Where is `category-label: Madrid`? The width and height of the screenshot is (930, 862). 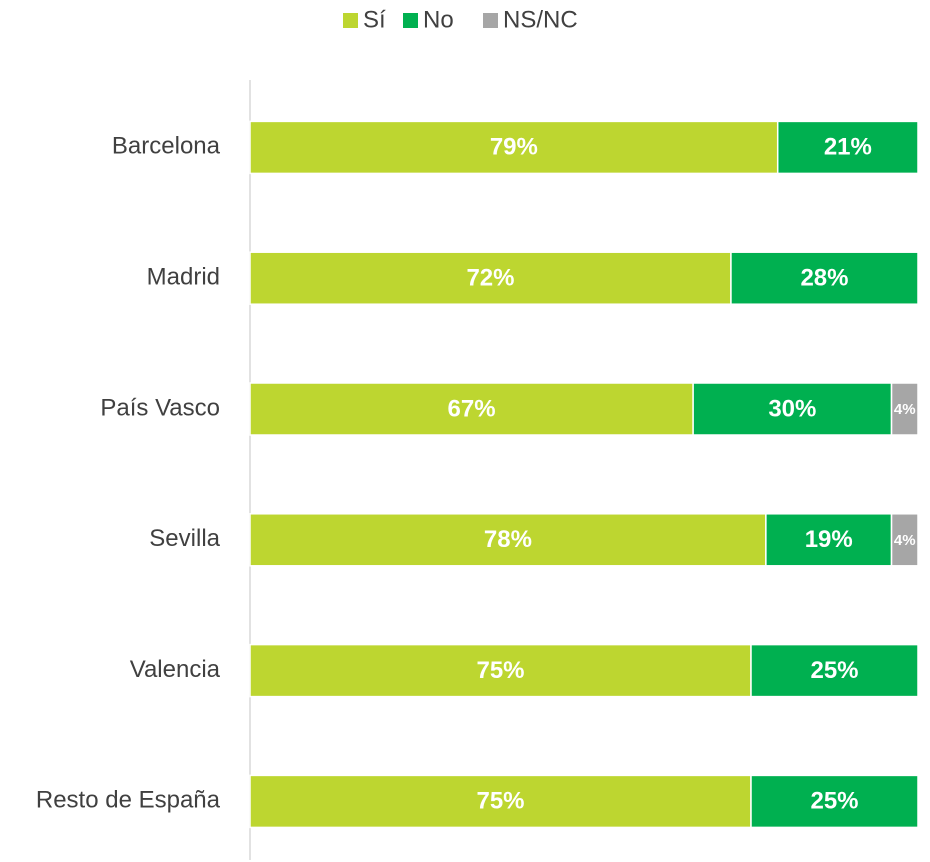
category-label: Madrid is located at coordinates (183, 277).